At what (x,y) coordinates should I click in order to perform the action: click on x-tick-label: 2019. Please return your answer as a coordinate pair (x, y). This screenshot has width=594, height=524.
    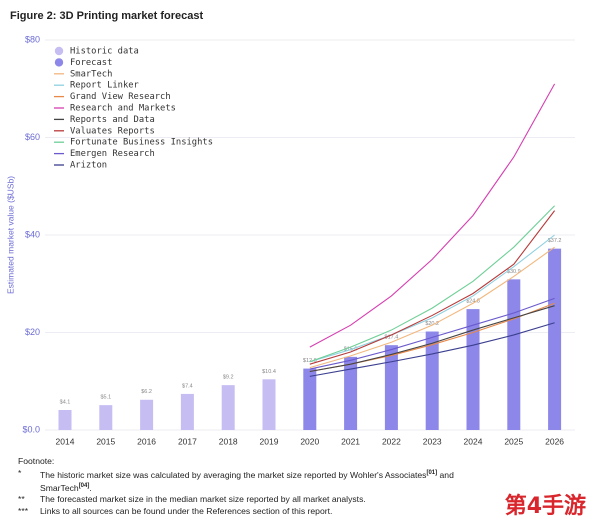
    Looking at the image, I should click on (269, 441).